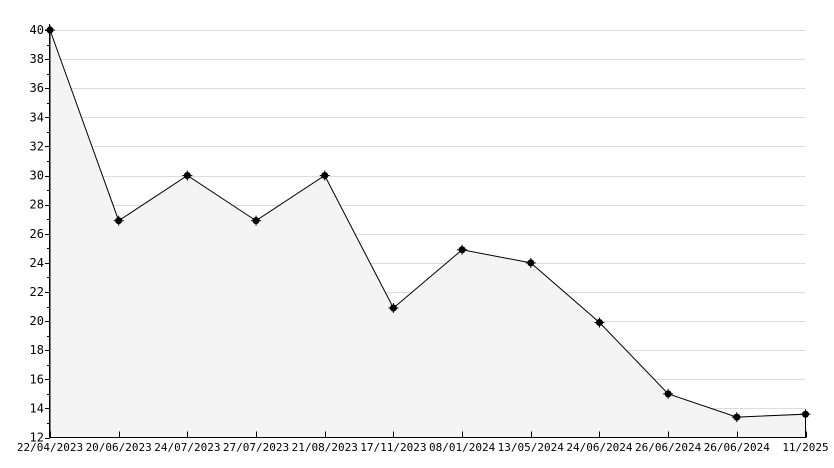 Image resolution: width=834 pixels, height=468 pixels. Describe the element at coordinates (37, 234) in the screenshot. I see `y-tick-label: 26` at that location.